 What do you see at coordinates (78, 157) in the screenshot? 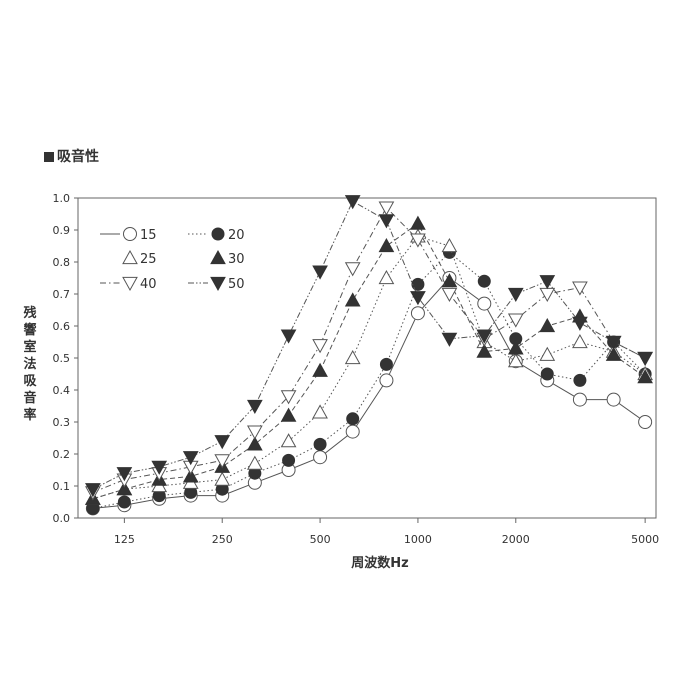
I see `heading-text: 吸音性` at bounding box center [78, 157].